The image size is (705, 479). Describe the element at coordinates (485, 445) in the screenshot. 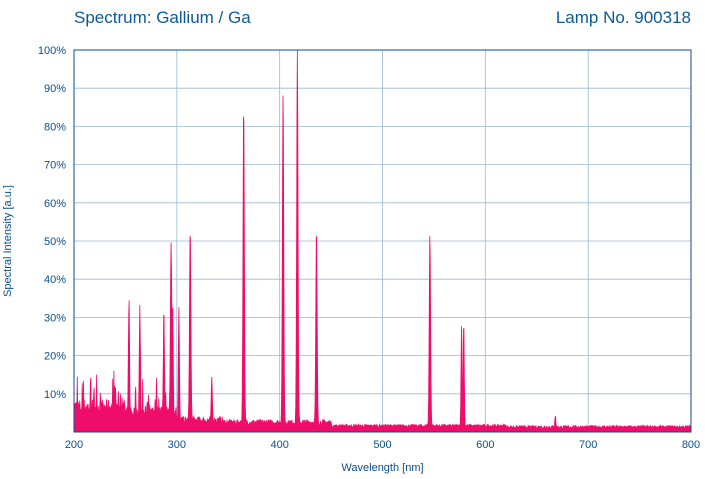

I see `x-tick-label: 600` at that location.